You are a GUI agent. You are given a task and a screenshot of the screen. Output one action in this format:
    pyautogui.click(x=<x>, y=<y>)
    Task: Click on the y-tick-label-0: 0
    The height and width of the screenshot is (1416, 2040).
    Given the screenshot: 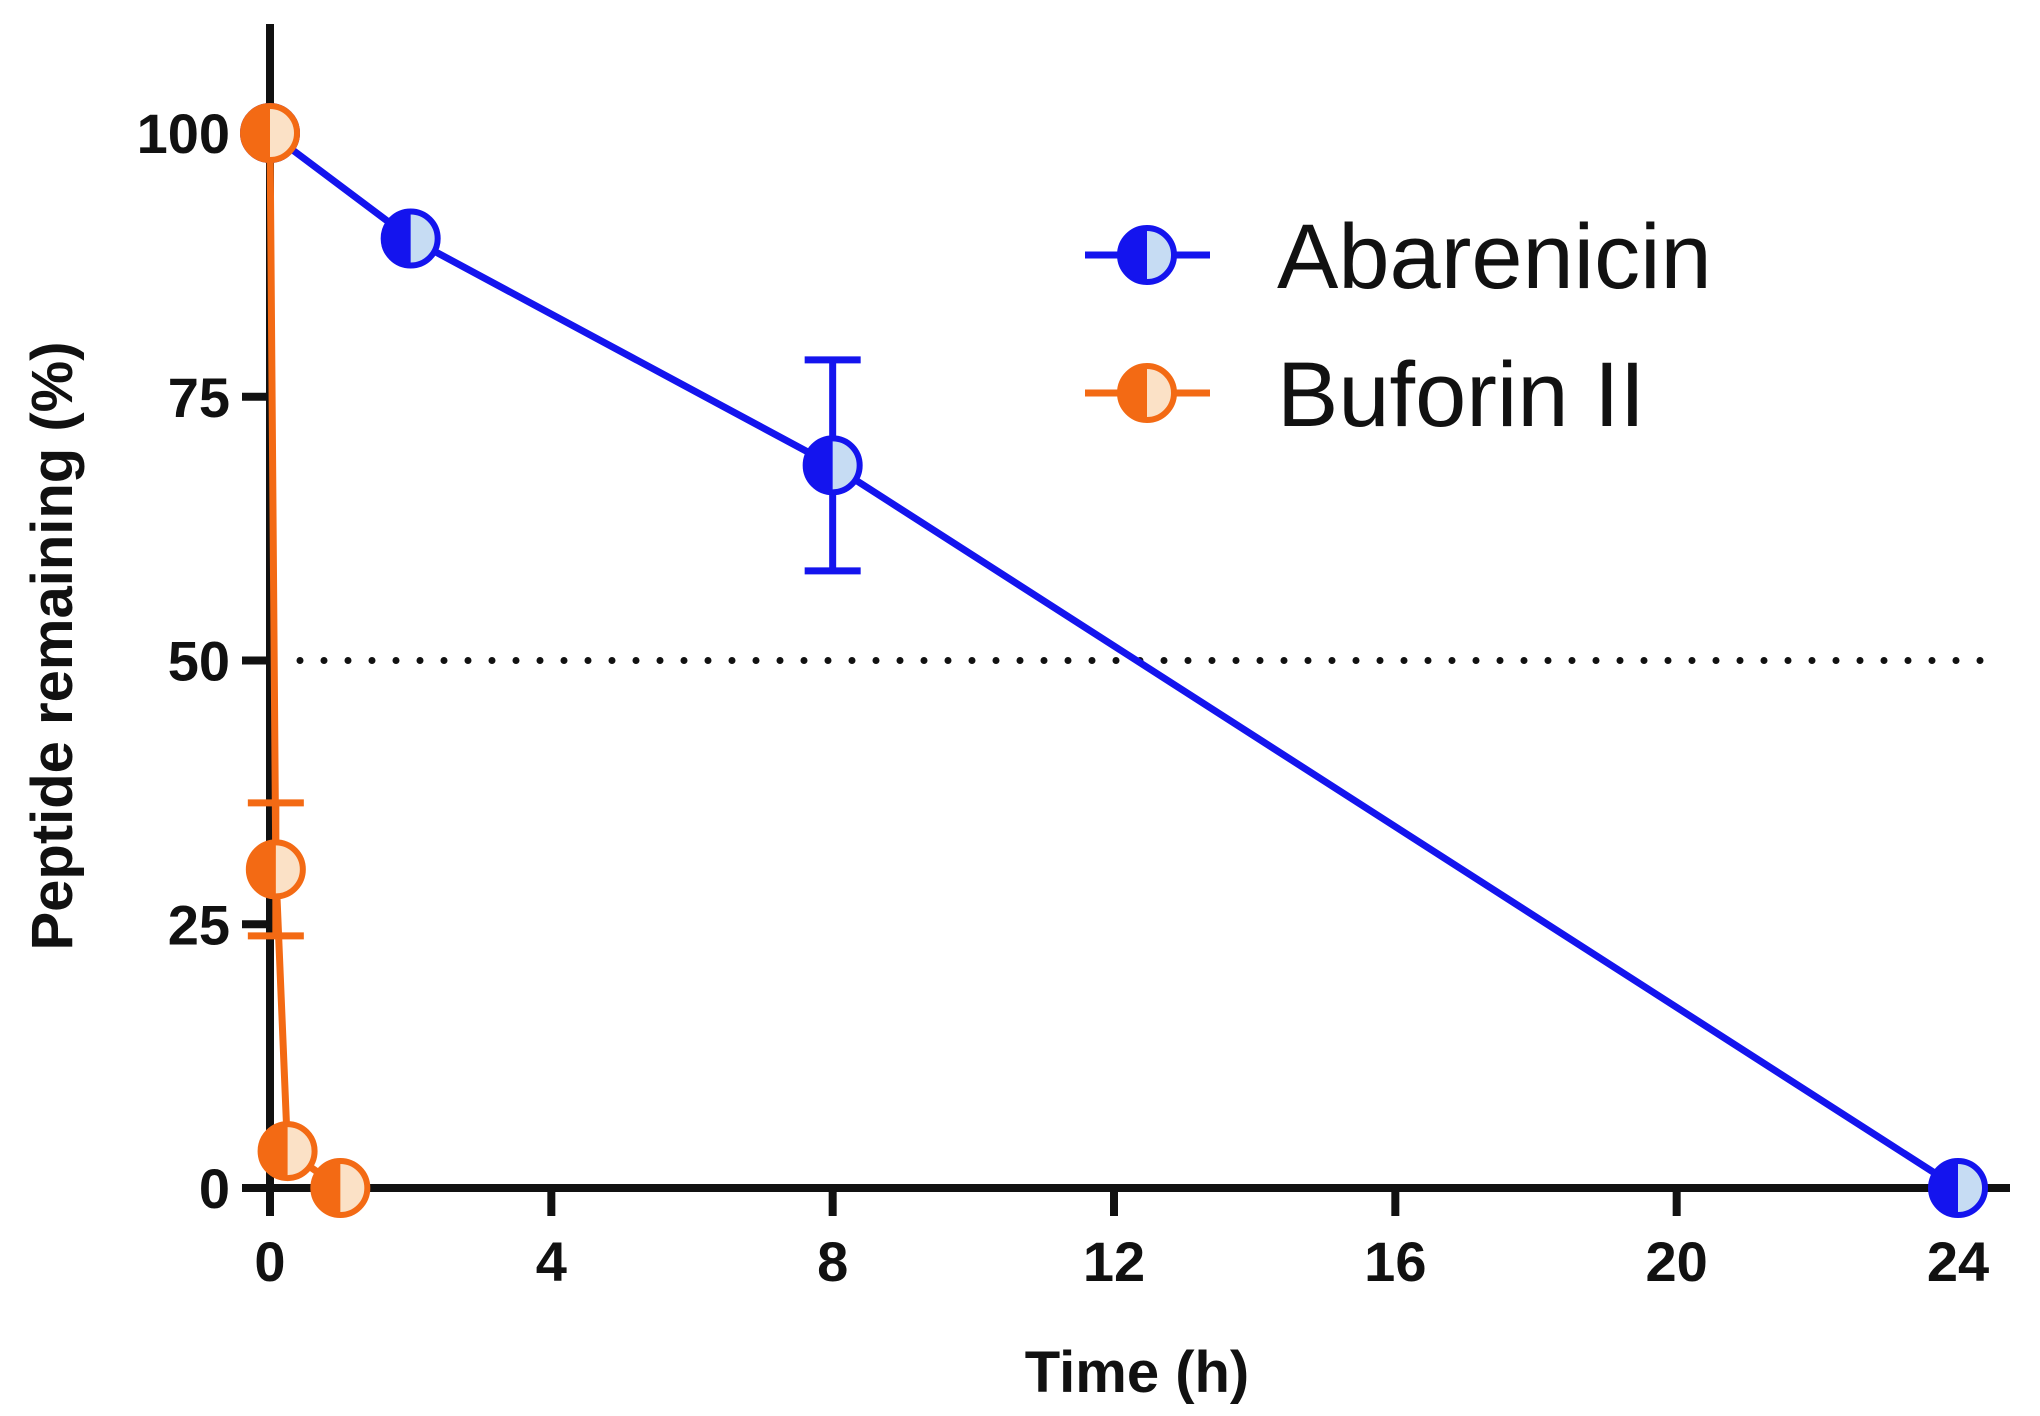 What is the action you would take?
    pyautogui.click(x=214, y=1188)
    